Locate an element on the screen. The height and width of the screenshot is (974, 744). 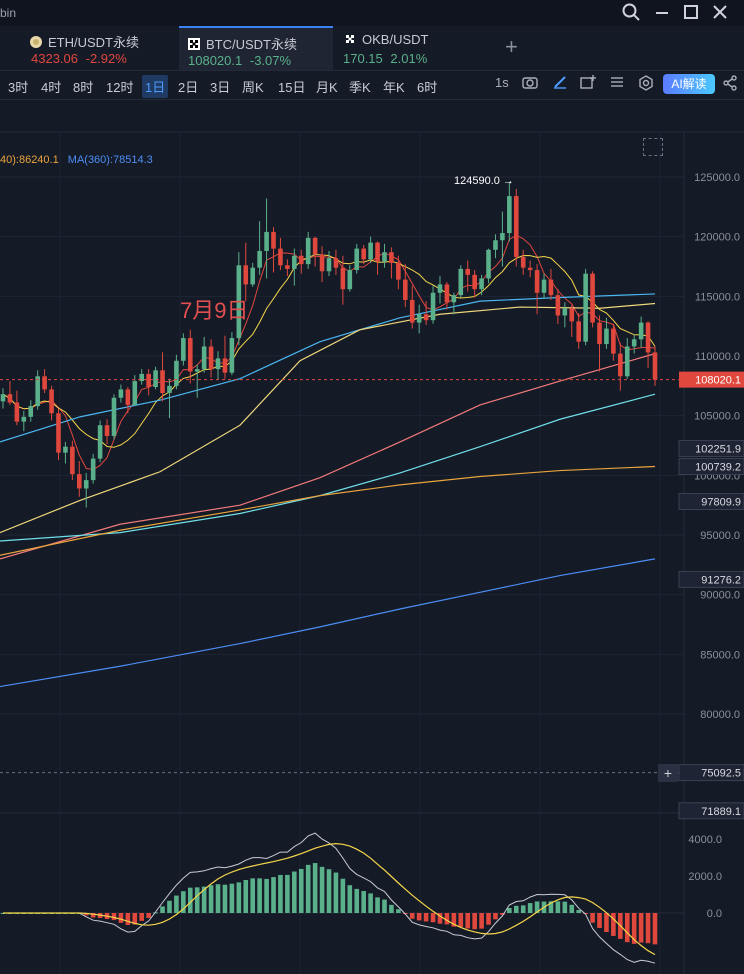
price-tick-label: 90000.0 is located at coordinates (720, 596).